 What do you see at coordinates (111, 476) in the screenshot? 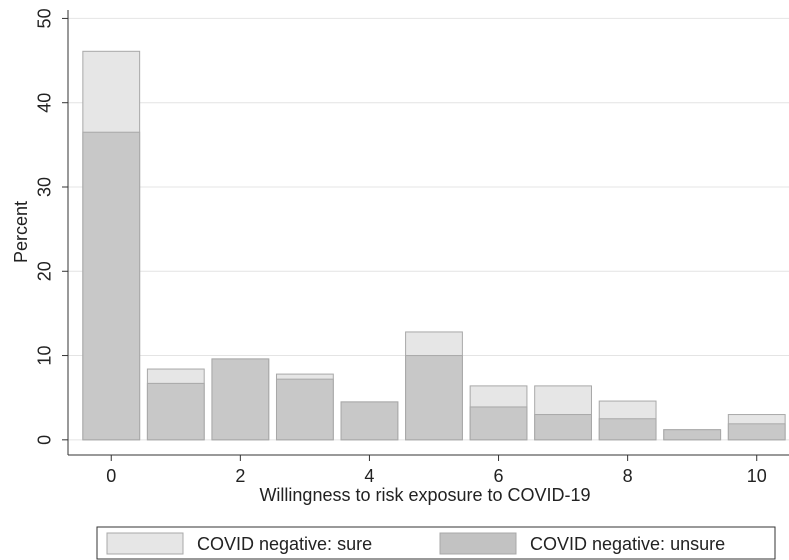
I see `x-tick-label: 0` at bounding box center [111, 476].